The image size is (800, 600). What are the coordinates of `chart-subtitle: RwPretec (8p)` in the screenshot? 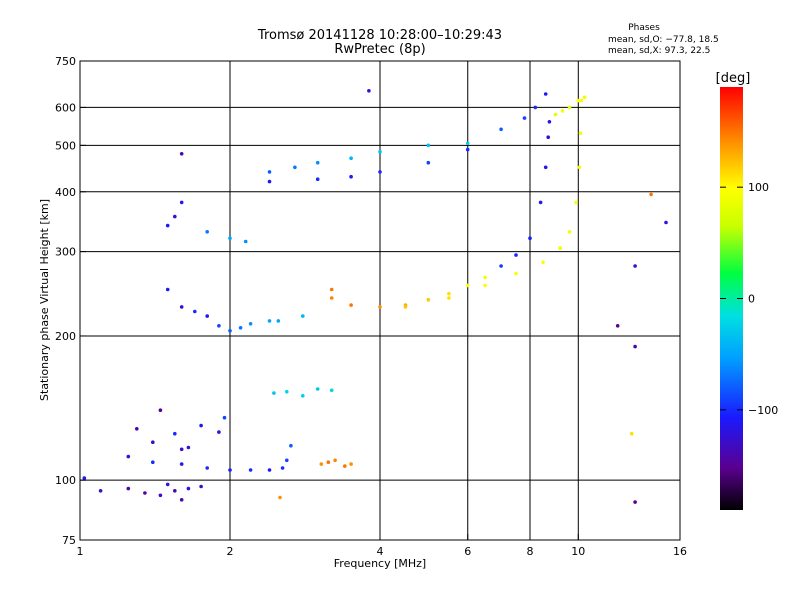 It's located at (379, 49).